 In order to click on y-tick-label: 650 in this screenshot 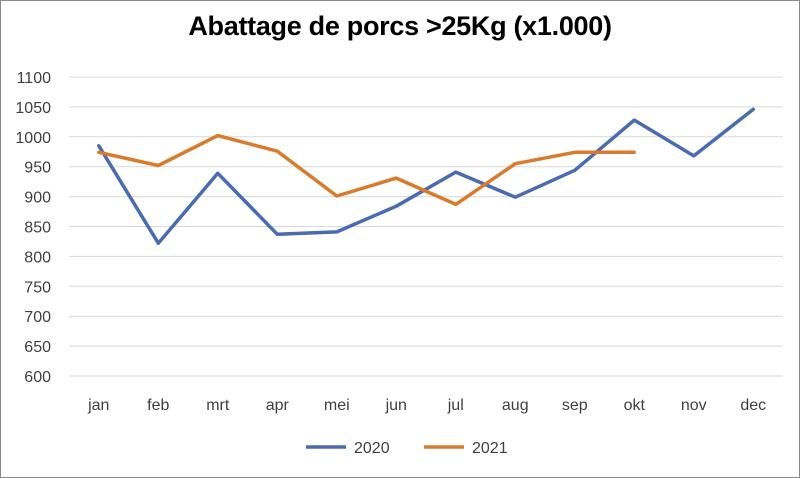, I will do `click(37, 347)`.